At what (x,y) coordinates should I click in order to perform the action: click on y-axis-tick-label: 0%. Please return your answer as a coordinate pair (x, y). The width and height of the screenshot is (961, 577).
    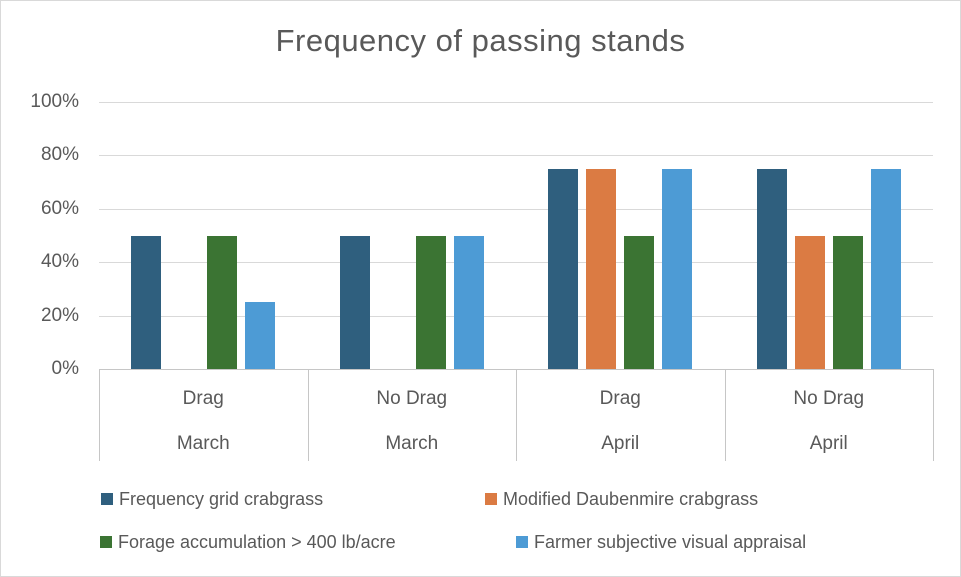
    Looking at the image, I should click on (65, 368).